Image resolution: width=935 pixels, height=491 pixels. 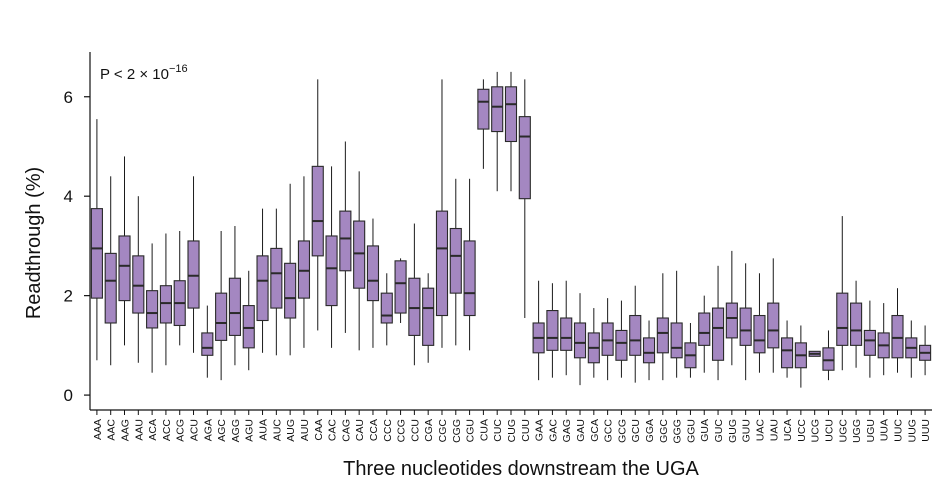 I want to click on box-CGG, so click(x=455, y=262).